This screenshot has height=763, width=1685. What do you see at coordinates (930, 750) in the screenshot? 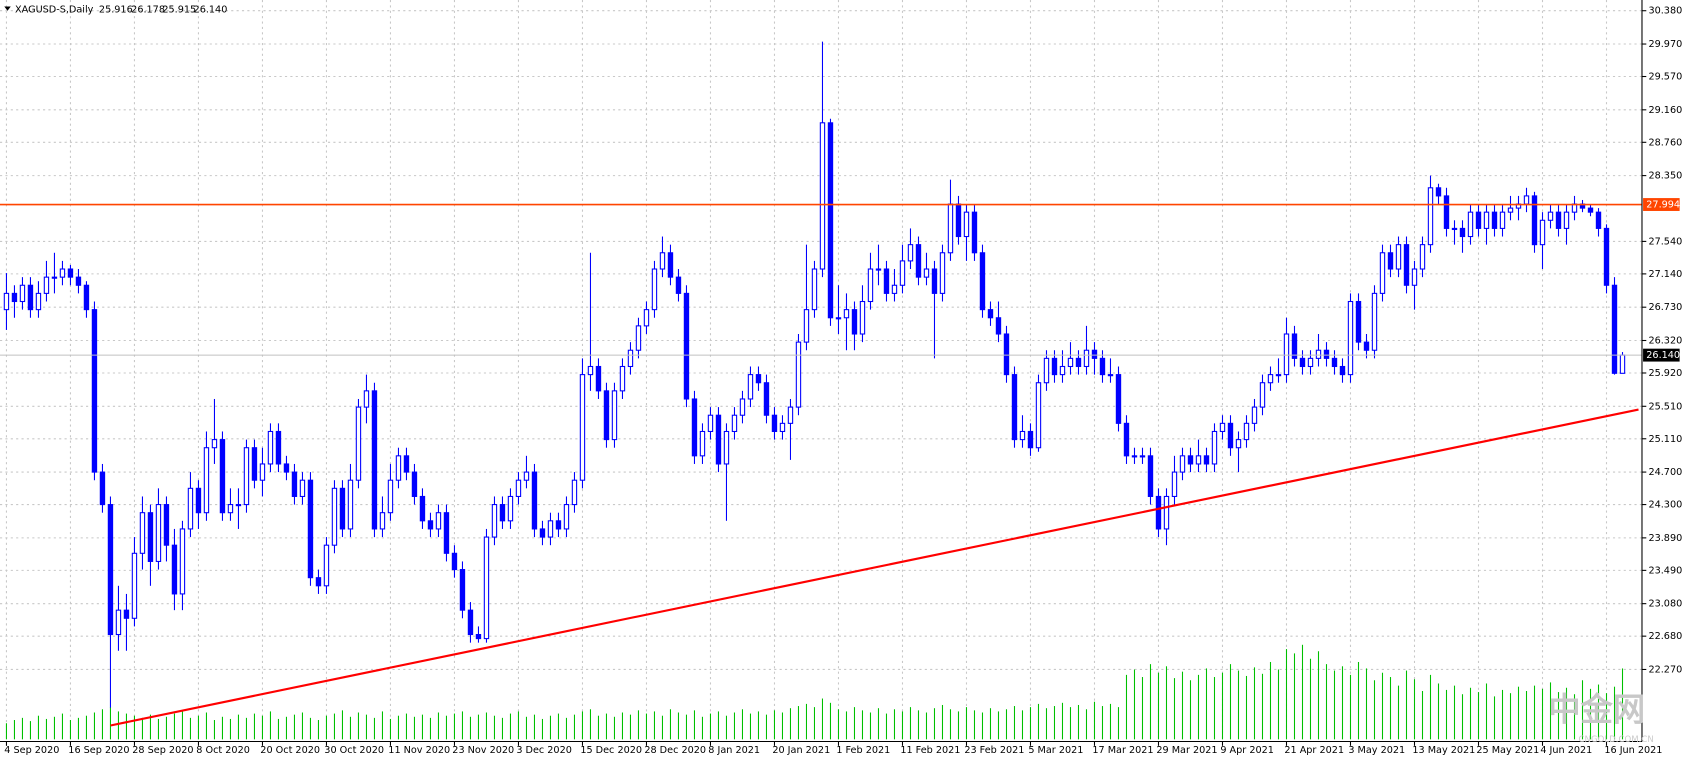
I see `x-tick-label: 11 Feb 2021` at bounding box center [930, 750].